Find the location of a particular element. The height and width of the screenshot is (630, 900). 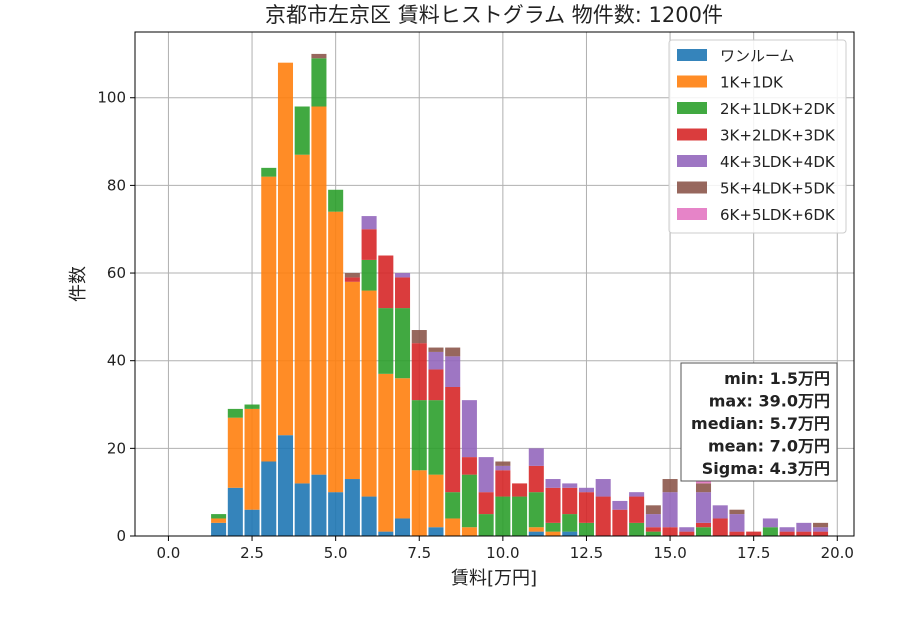

x-tick-label: 0.0 is located at coordinates (169, 553).